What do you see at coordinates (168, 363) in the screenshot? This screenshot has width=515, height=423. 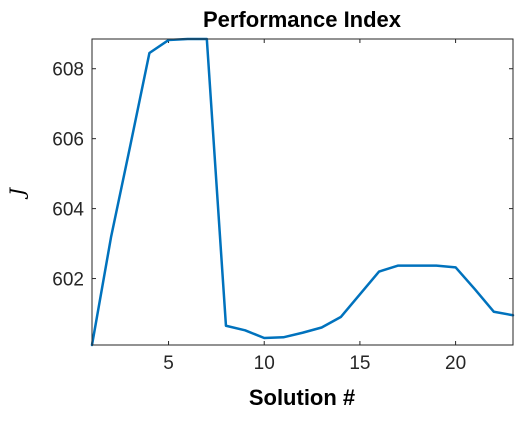 I see `x-tick-label: 5` at bounding box center [168, 363].